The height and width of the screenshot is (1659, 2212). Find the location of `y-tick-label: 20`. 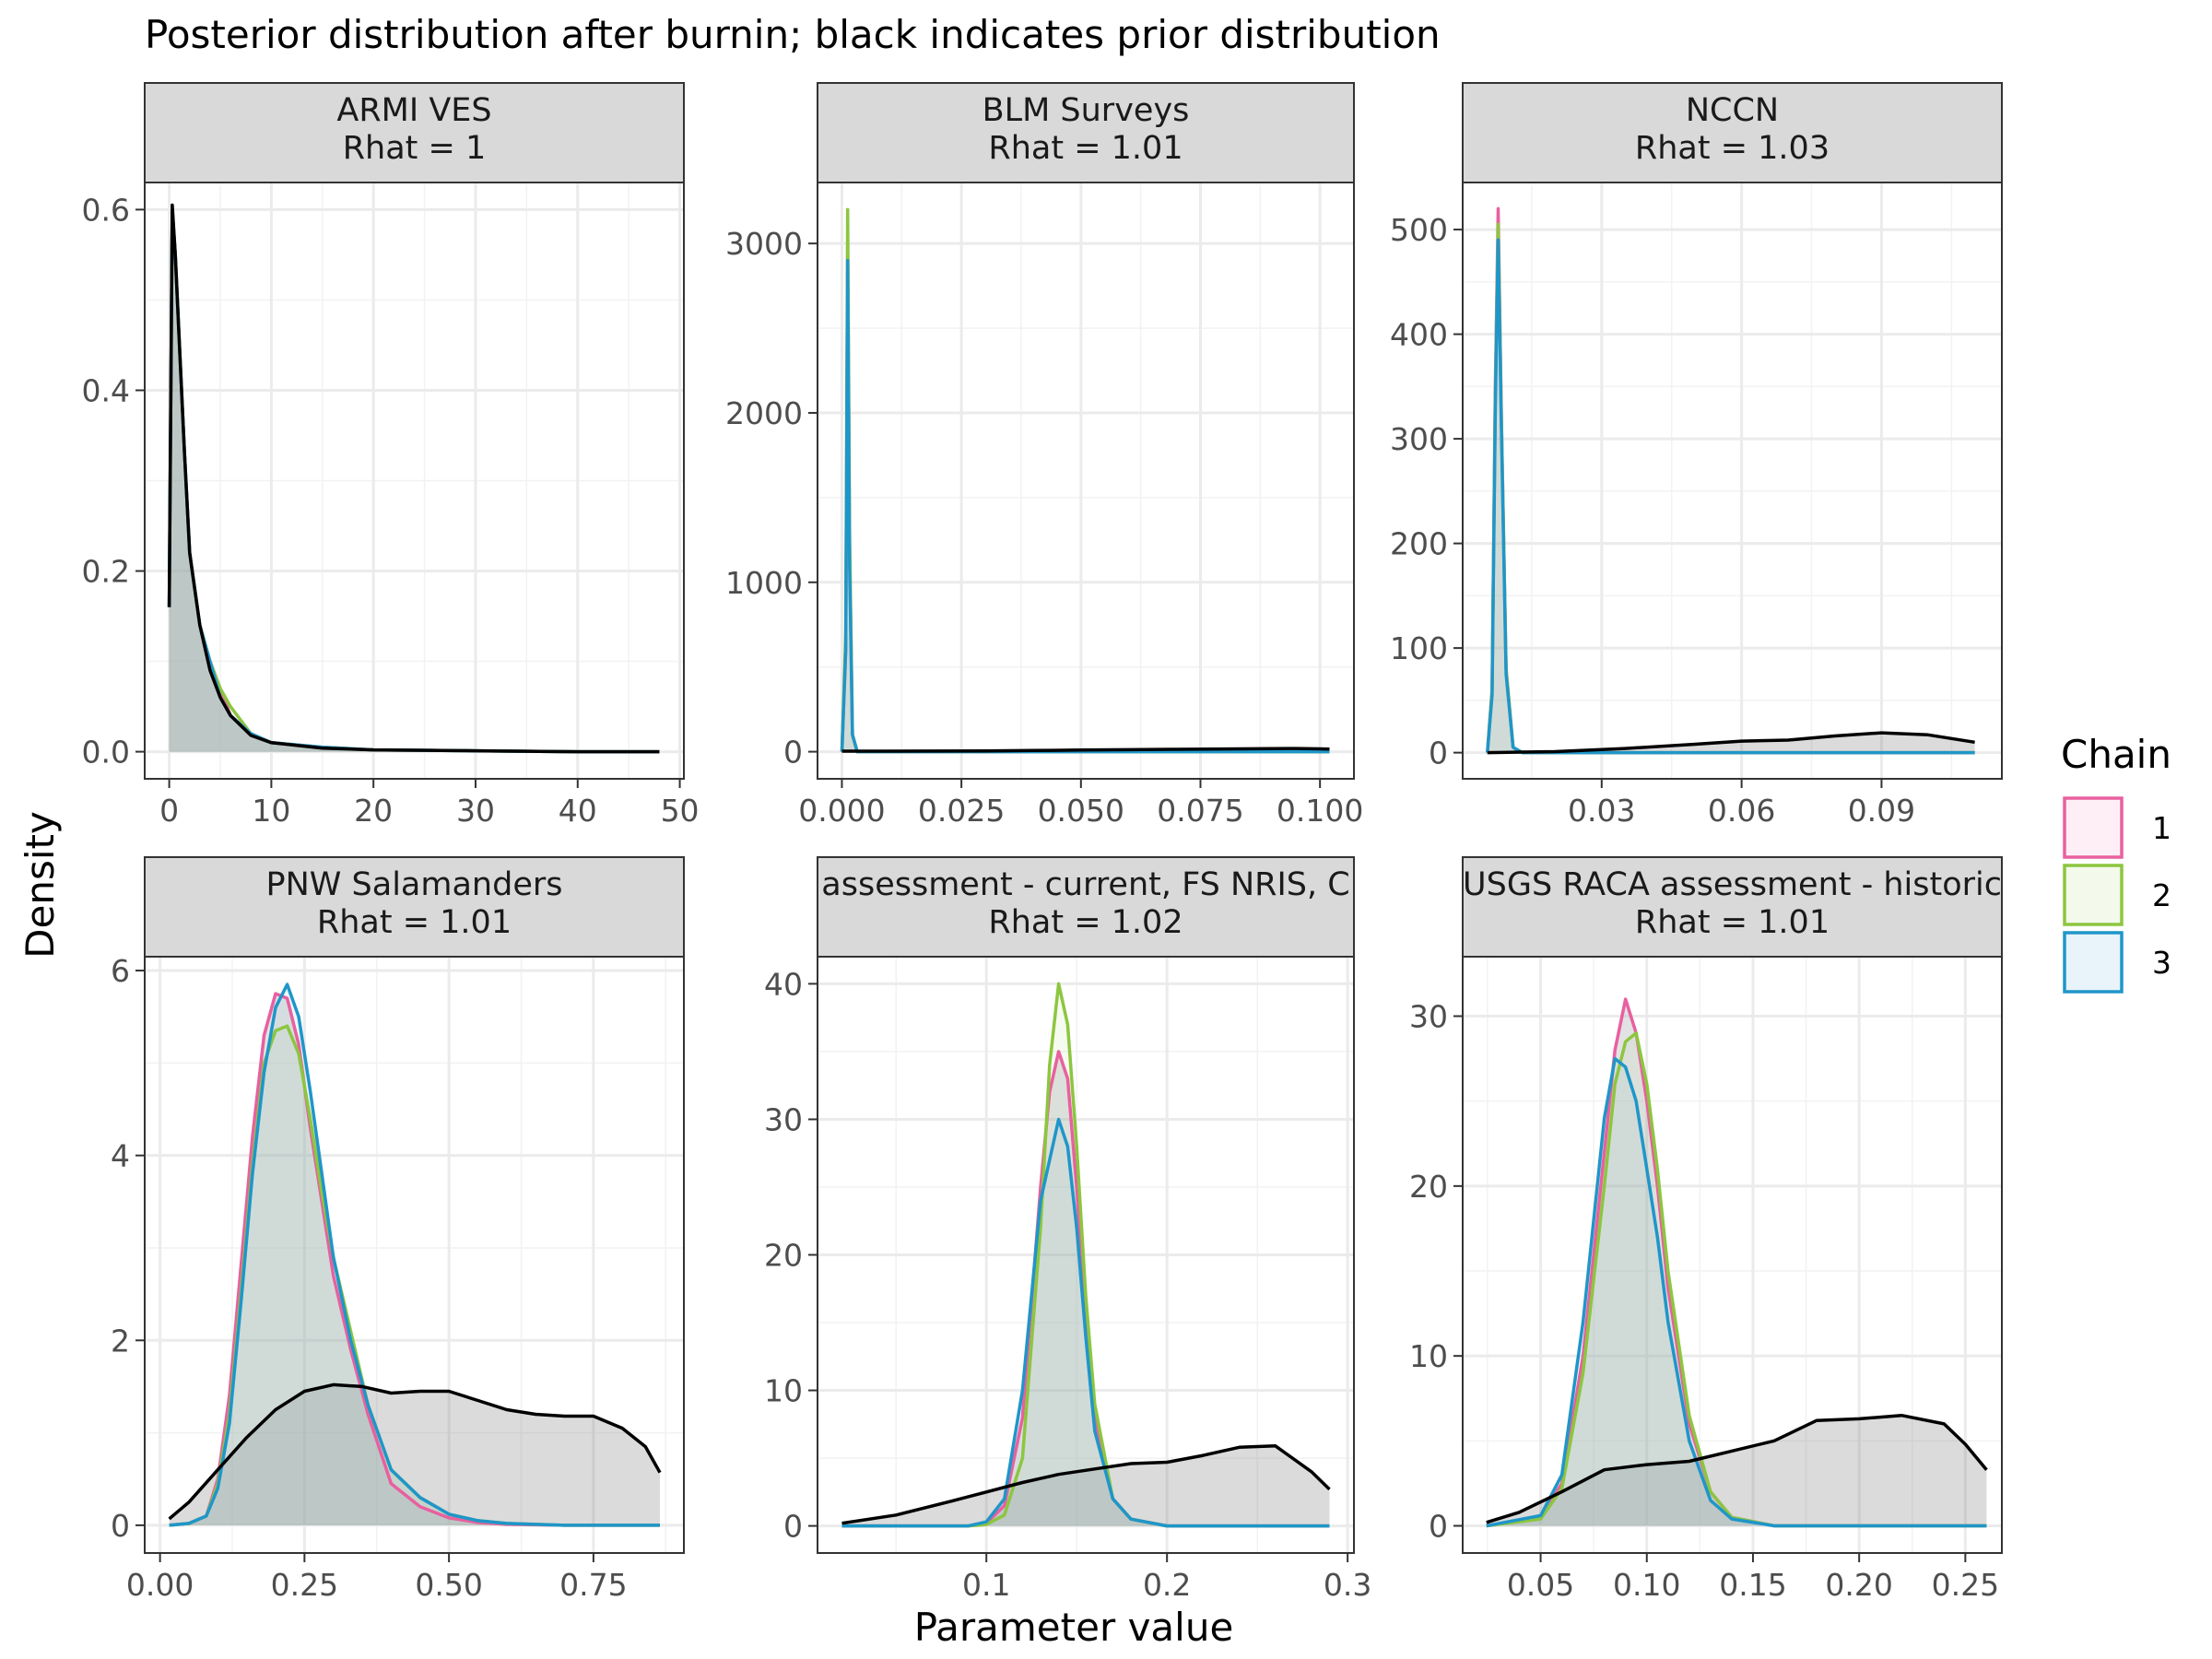

y-tick-label: 20 is located at coordinates (1428, 1187).